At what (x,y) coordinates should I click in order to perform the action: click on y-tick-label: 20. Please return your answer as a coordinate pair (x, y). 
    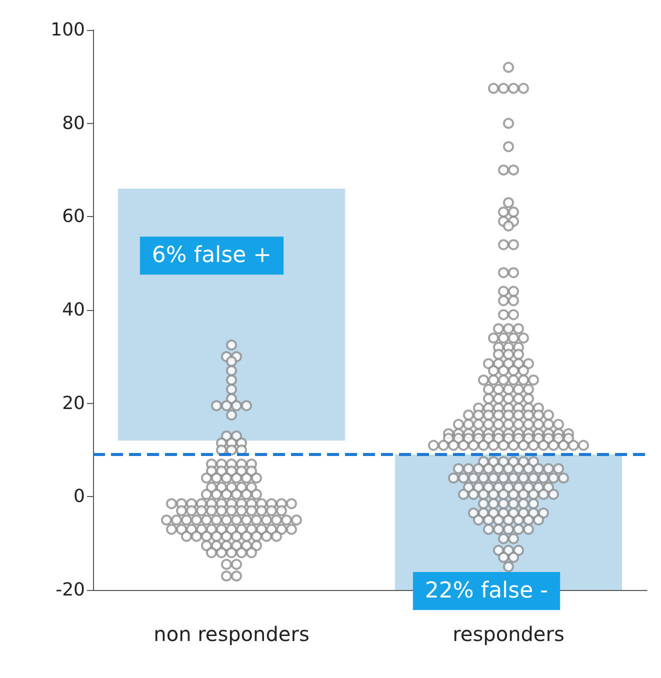
    Looking at the image, I should click on (73, 403).